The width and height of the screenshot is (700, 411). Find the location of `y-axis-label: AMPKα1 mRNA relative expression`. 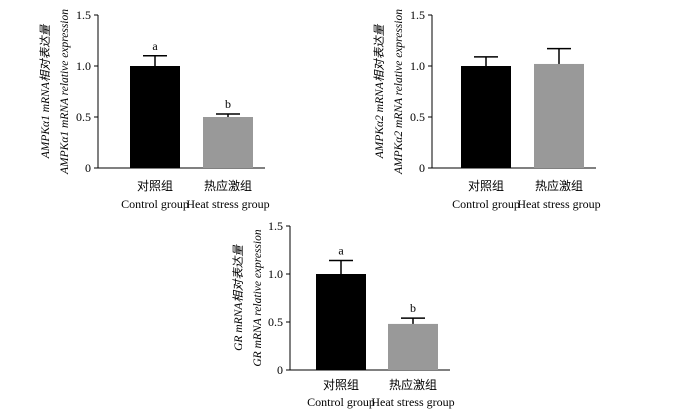

y-axis-label: AMPKα1 mRNA relative expression is located at coordinates (65, 92).